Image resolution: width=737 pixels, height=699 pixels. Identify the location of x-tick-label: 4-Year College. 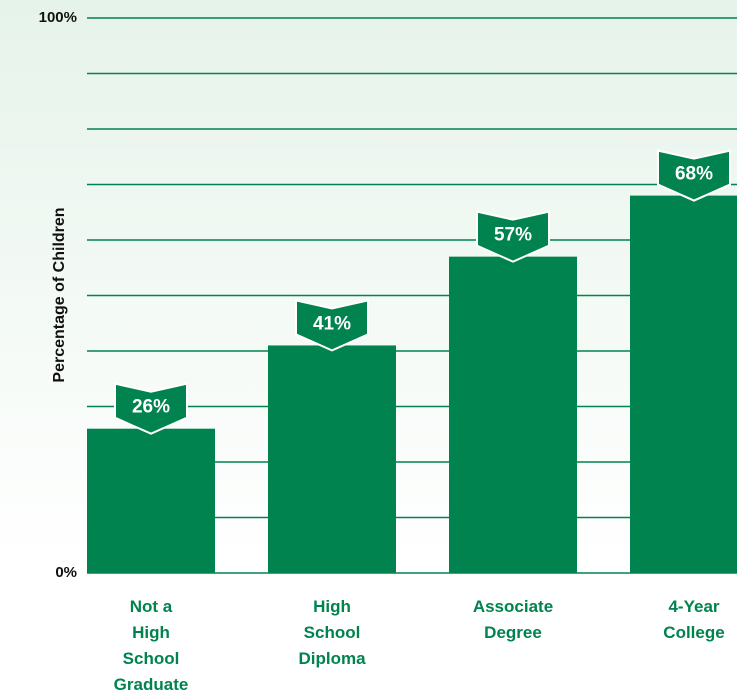
(694, 619).